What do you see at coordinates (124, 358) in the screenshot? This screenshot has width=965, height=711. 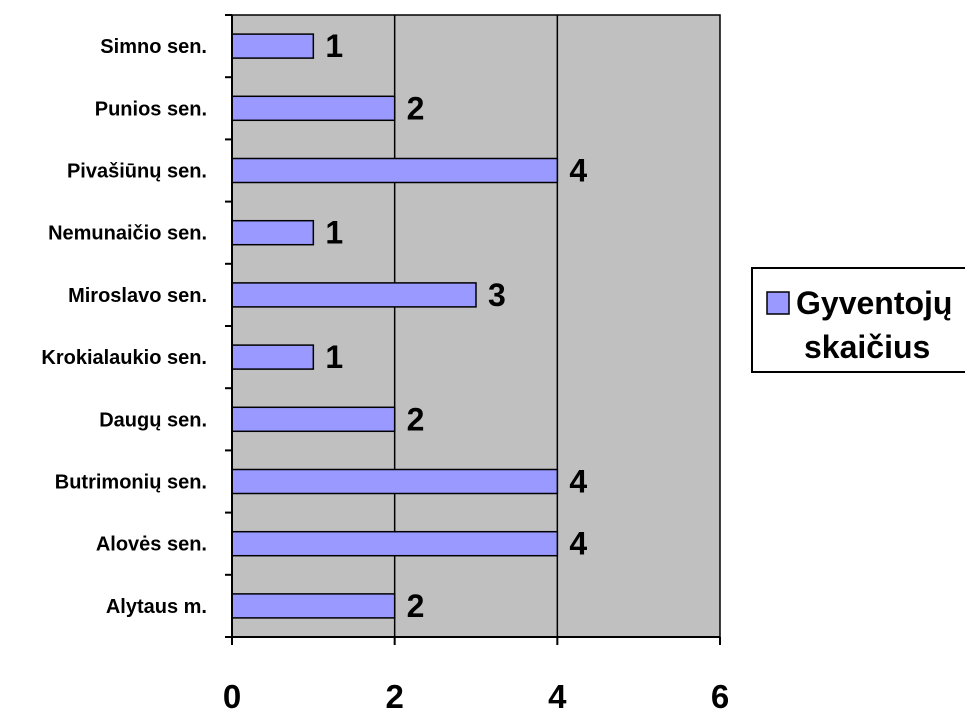 I see `category-label: Krokialaukio sen.` at bounding box center [124, 358].